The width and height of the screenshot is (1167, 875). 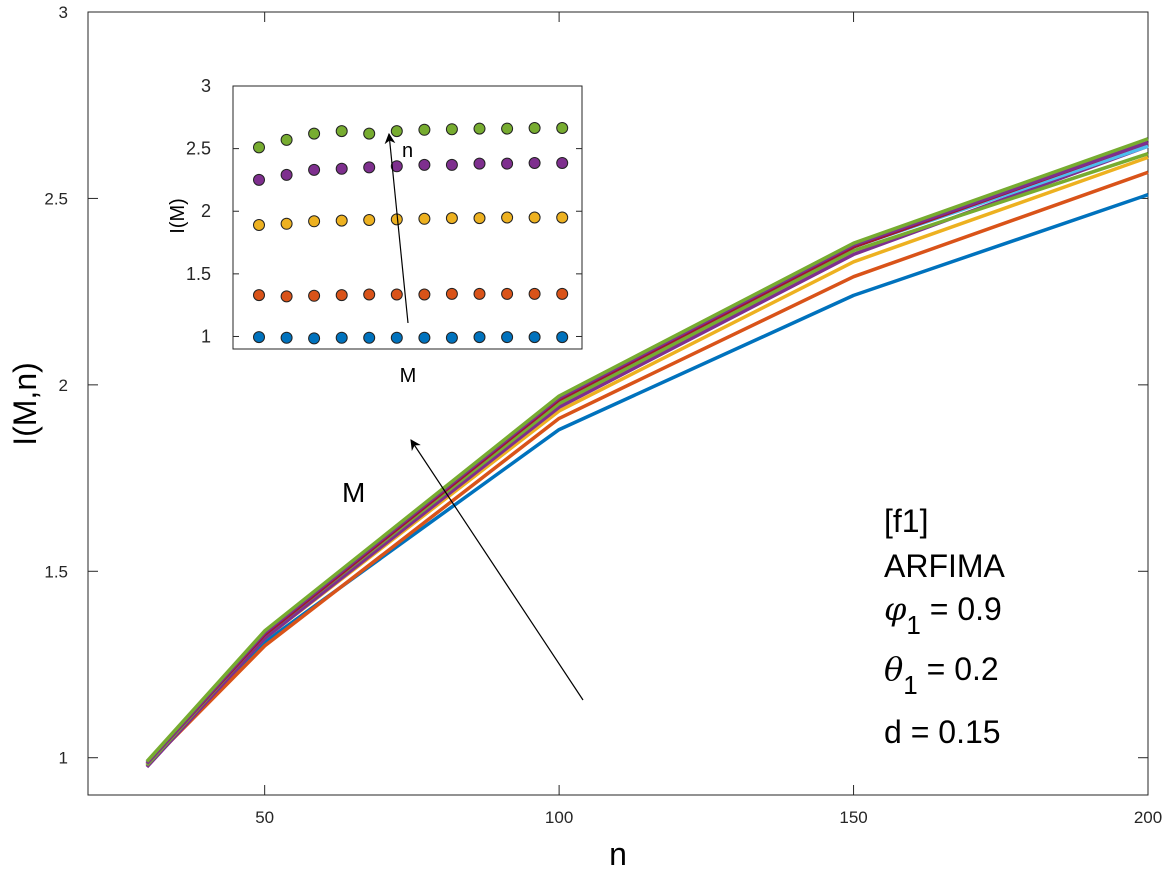 What do you see at coordinates (961, 609) in the screenshot?
I see `phi-value: = 0.9` at bounding box center [961, 609].